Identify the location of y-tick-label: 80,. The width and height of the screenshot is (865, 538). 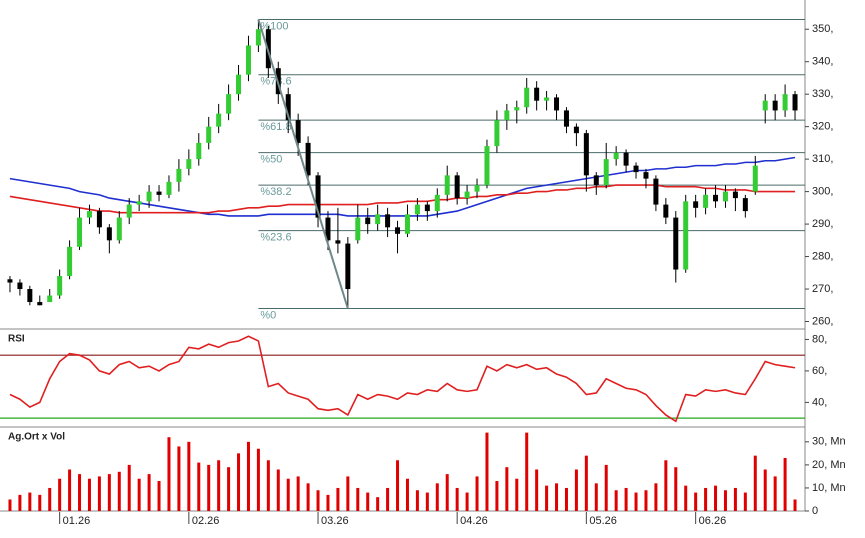
(819, 339).